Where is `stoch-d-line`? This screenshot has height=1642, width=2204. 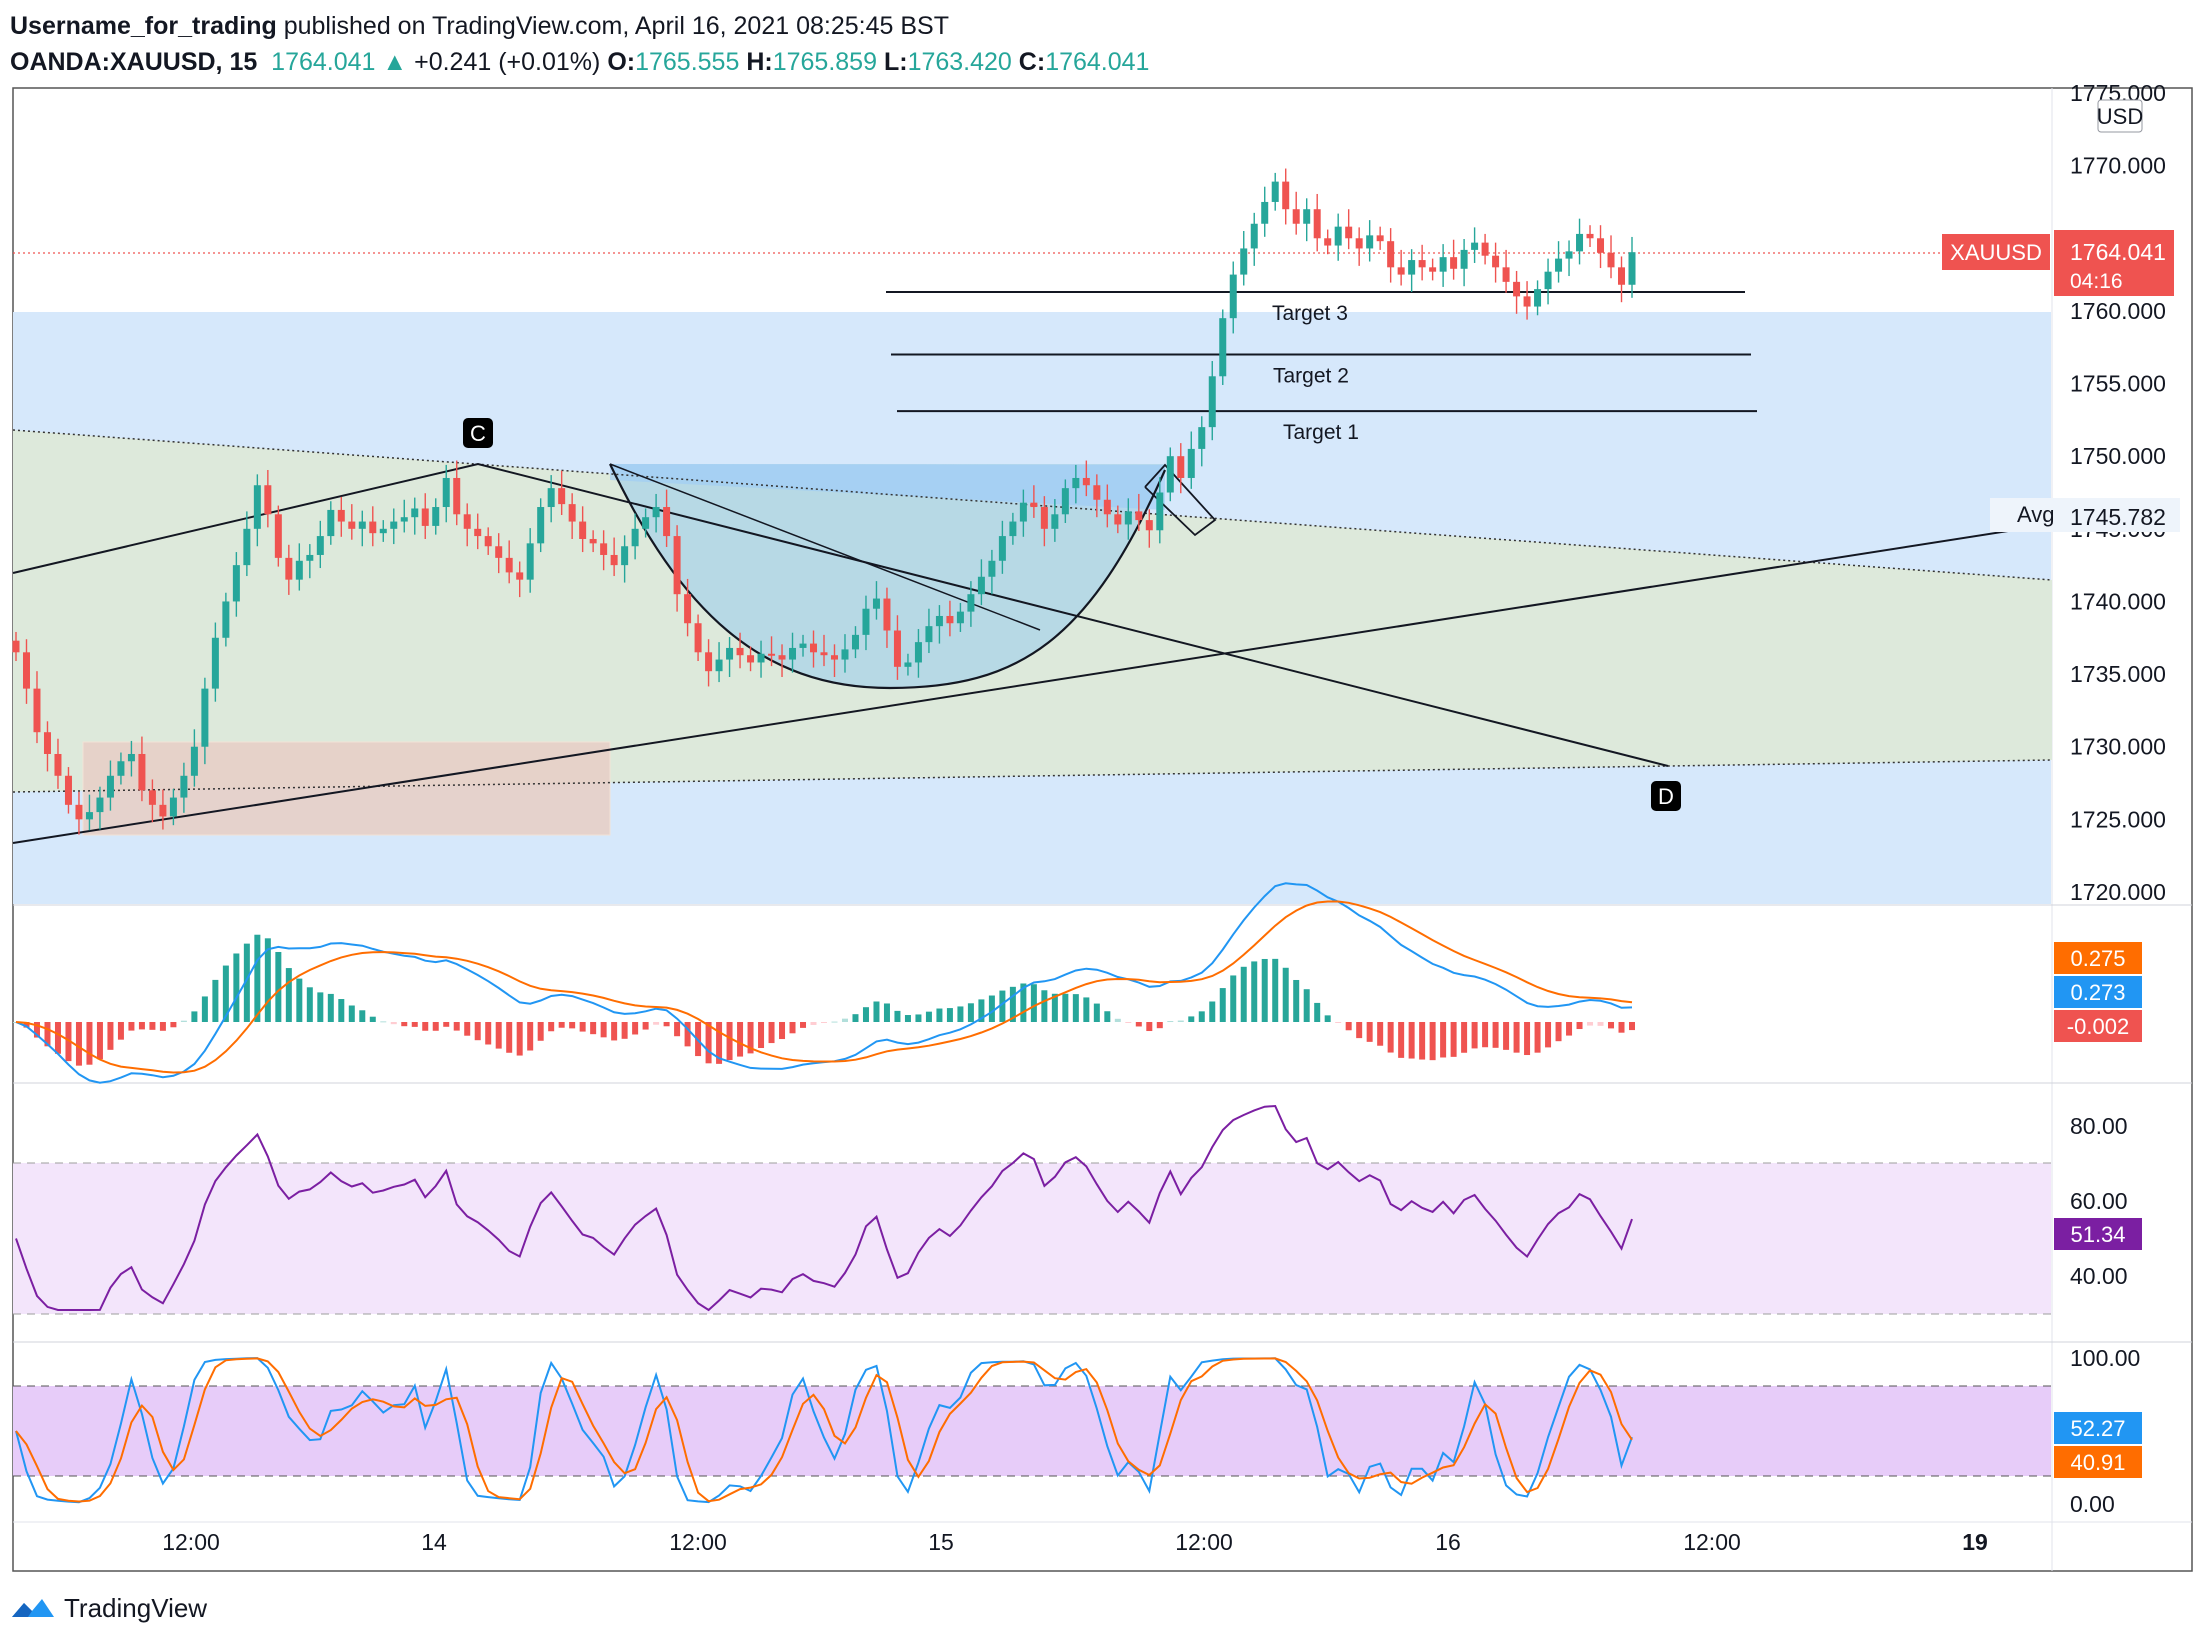 stoch-d-line is located at coordinates (824, 1430).